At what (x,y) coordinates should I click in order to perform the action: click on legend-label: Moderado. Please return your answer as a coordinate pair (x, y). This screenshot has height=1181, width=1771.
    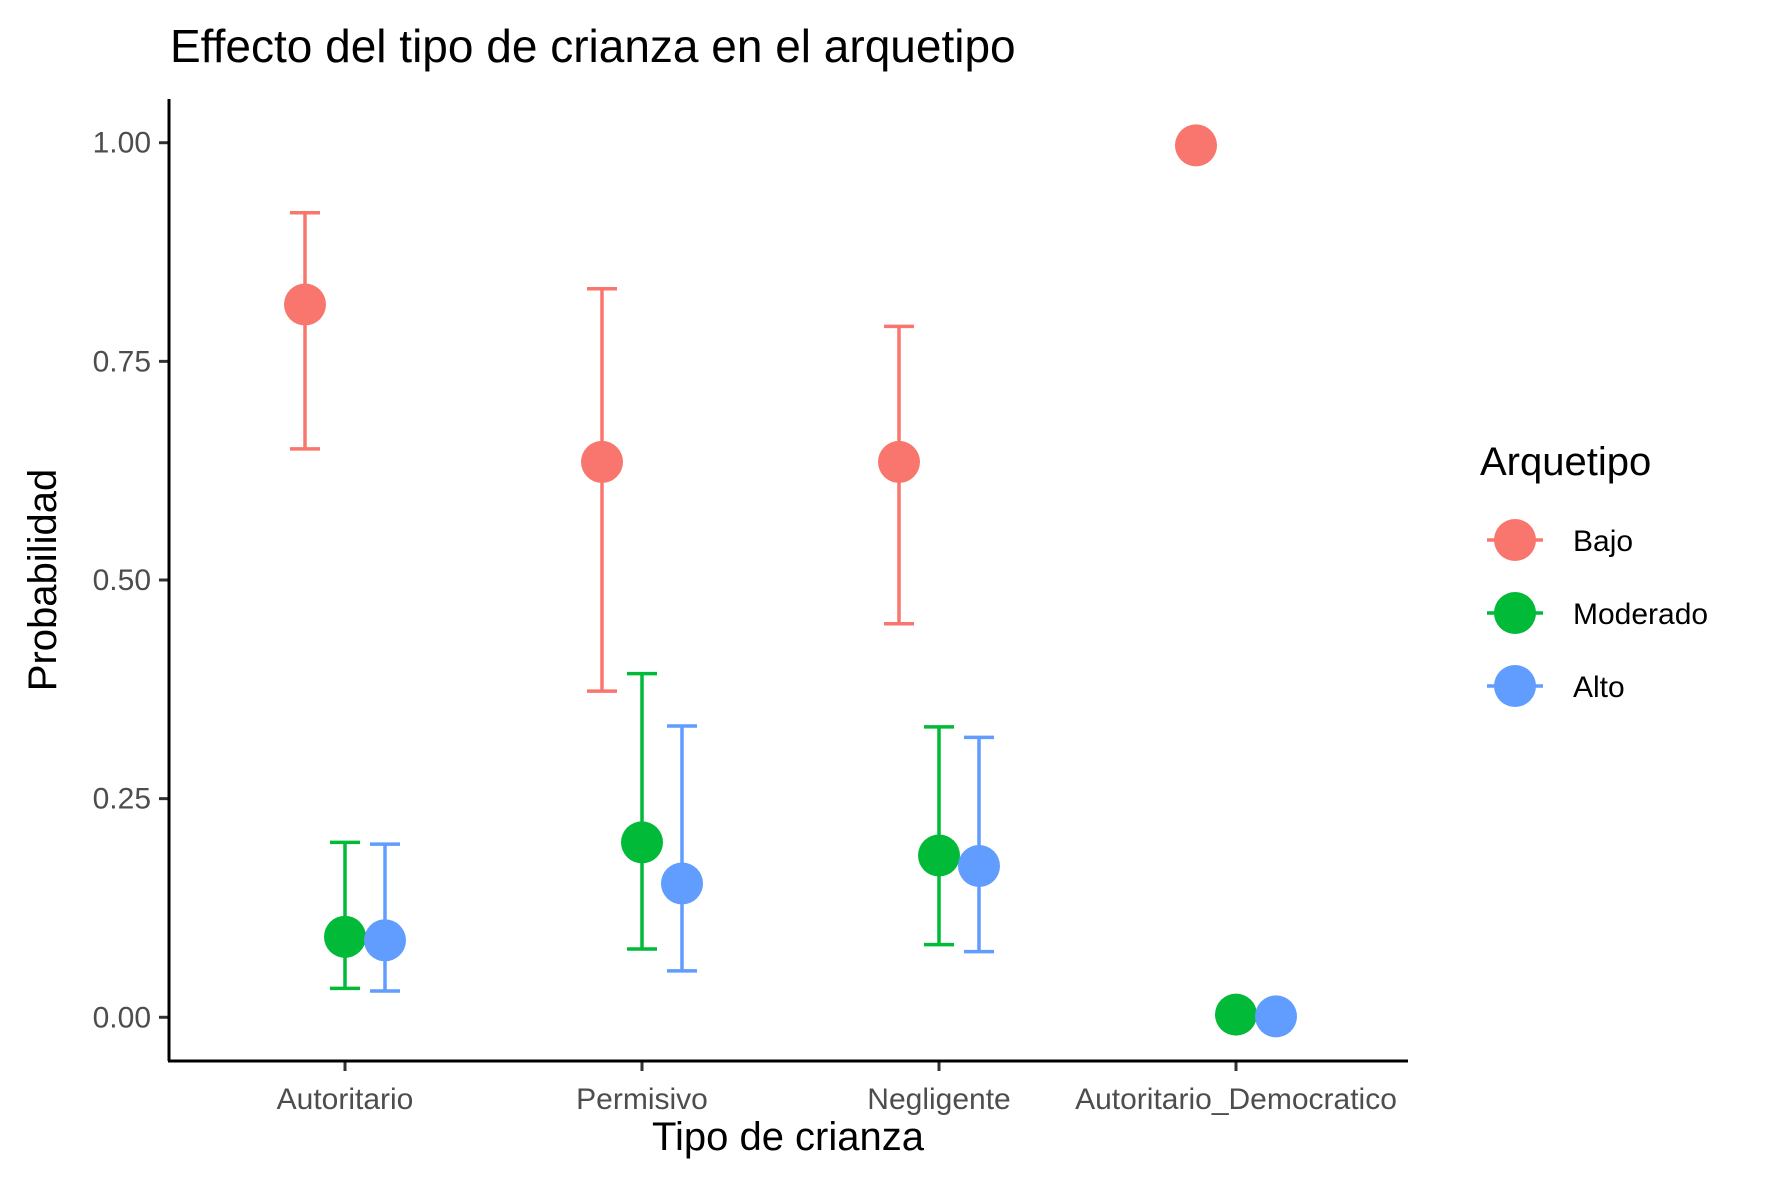
    Looking at the image, I should click on (1640, 614).